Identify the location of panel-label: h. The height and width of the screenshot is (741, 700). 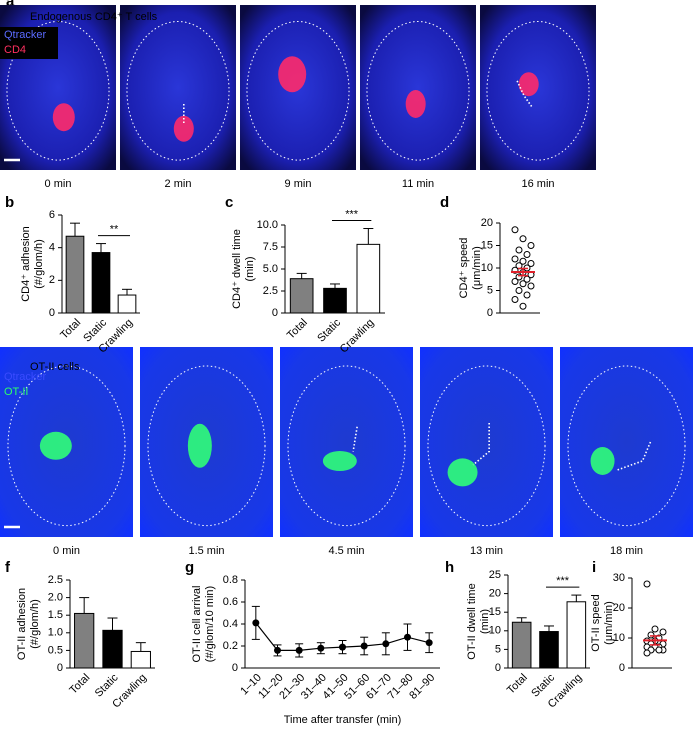
(449, 567).